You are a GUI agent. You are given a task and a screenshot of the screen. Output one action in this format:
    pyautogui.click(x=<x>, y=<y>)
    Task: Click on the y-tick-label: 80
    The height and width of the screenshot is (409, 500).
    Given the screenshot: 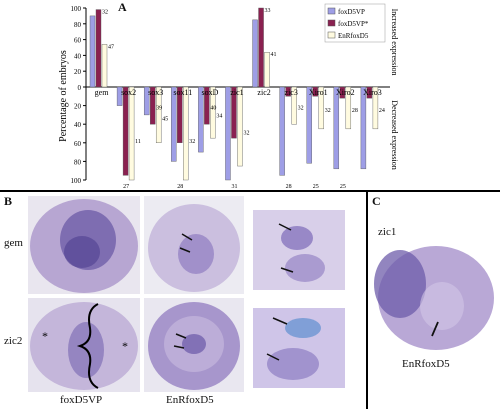 What is the action you would take?
    pyautogui.click(x=78, y=162)
    